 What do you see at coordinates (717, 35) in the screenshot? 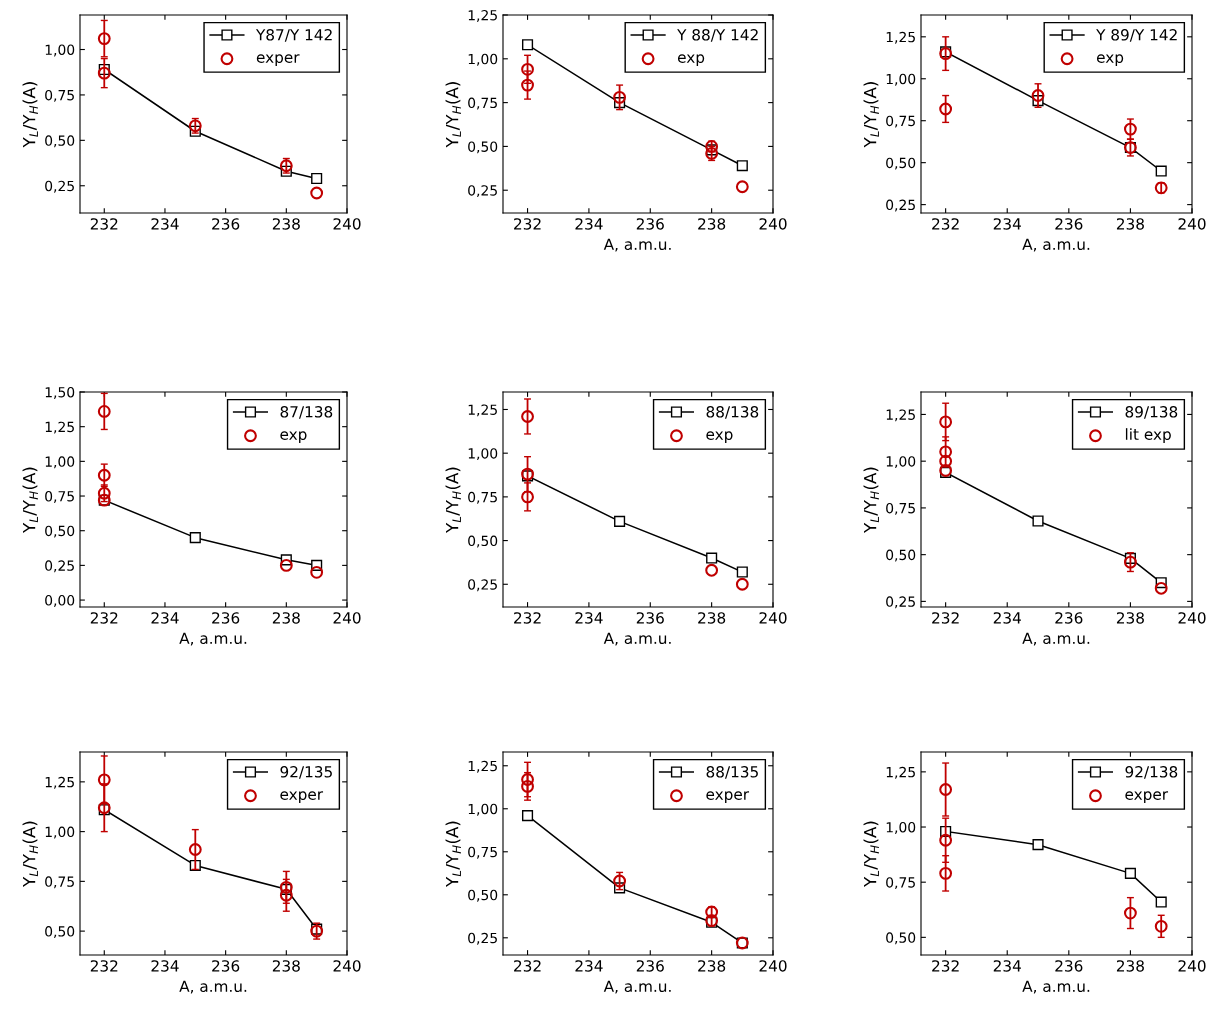
I see `legend-label: Y 88/Y 142` at bounding box center [717, 35].